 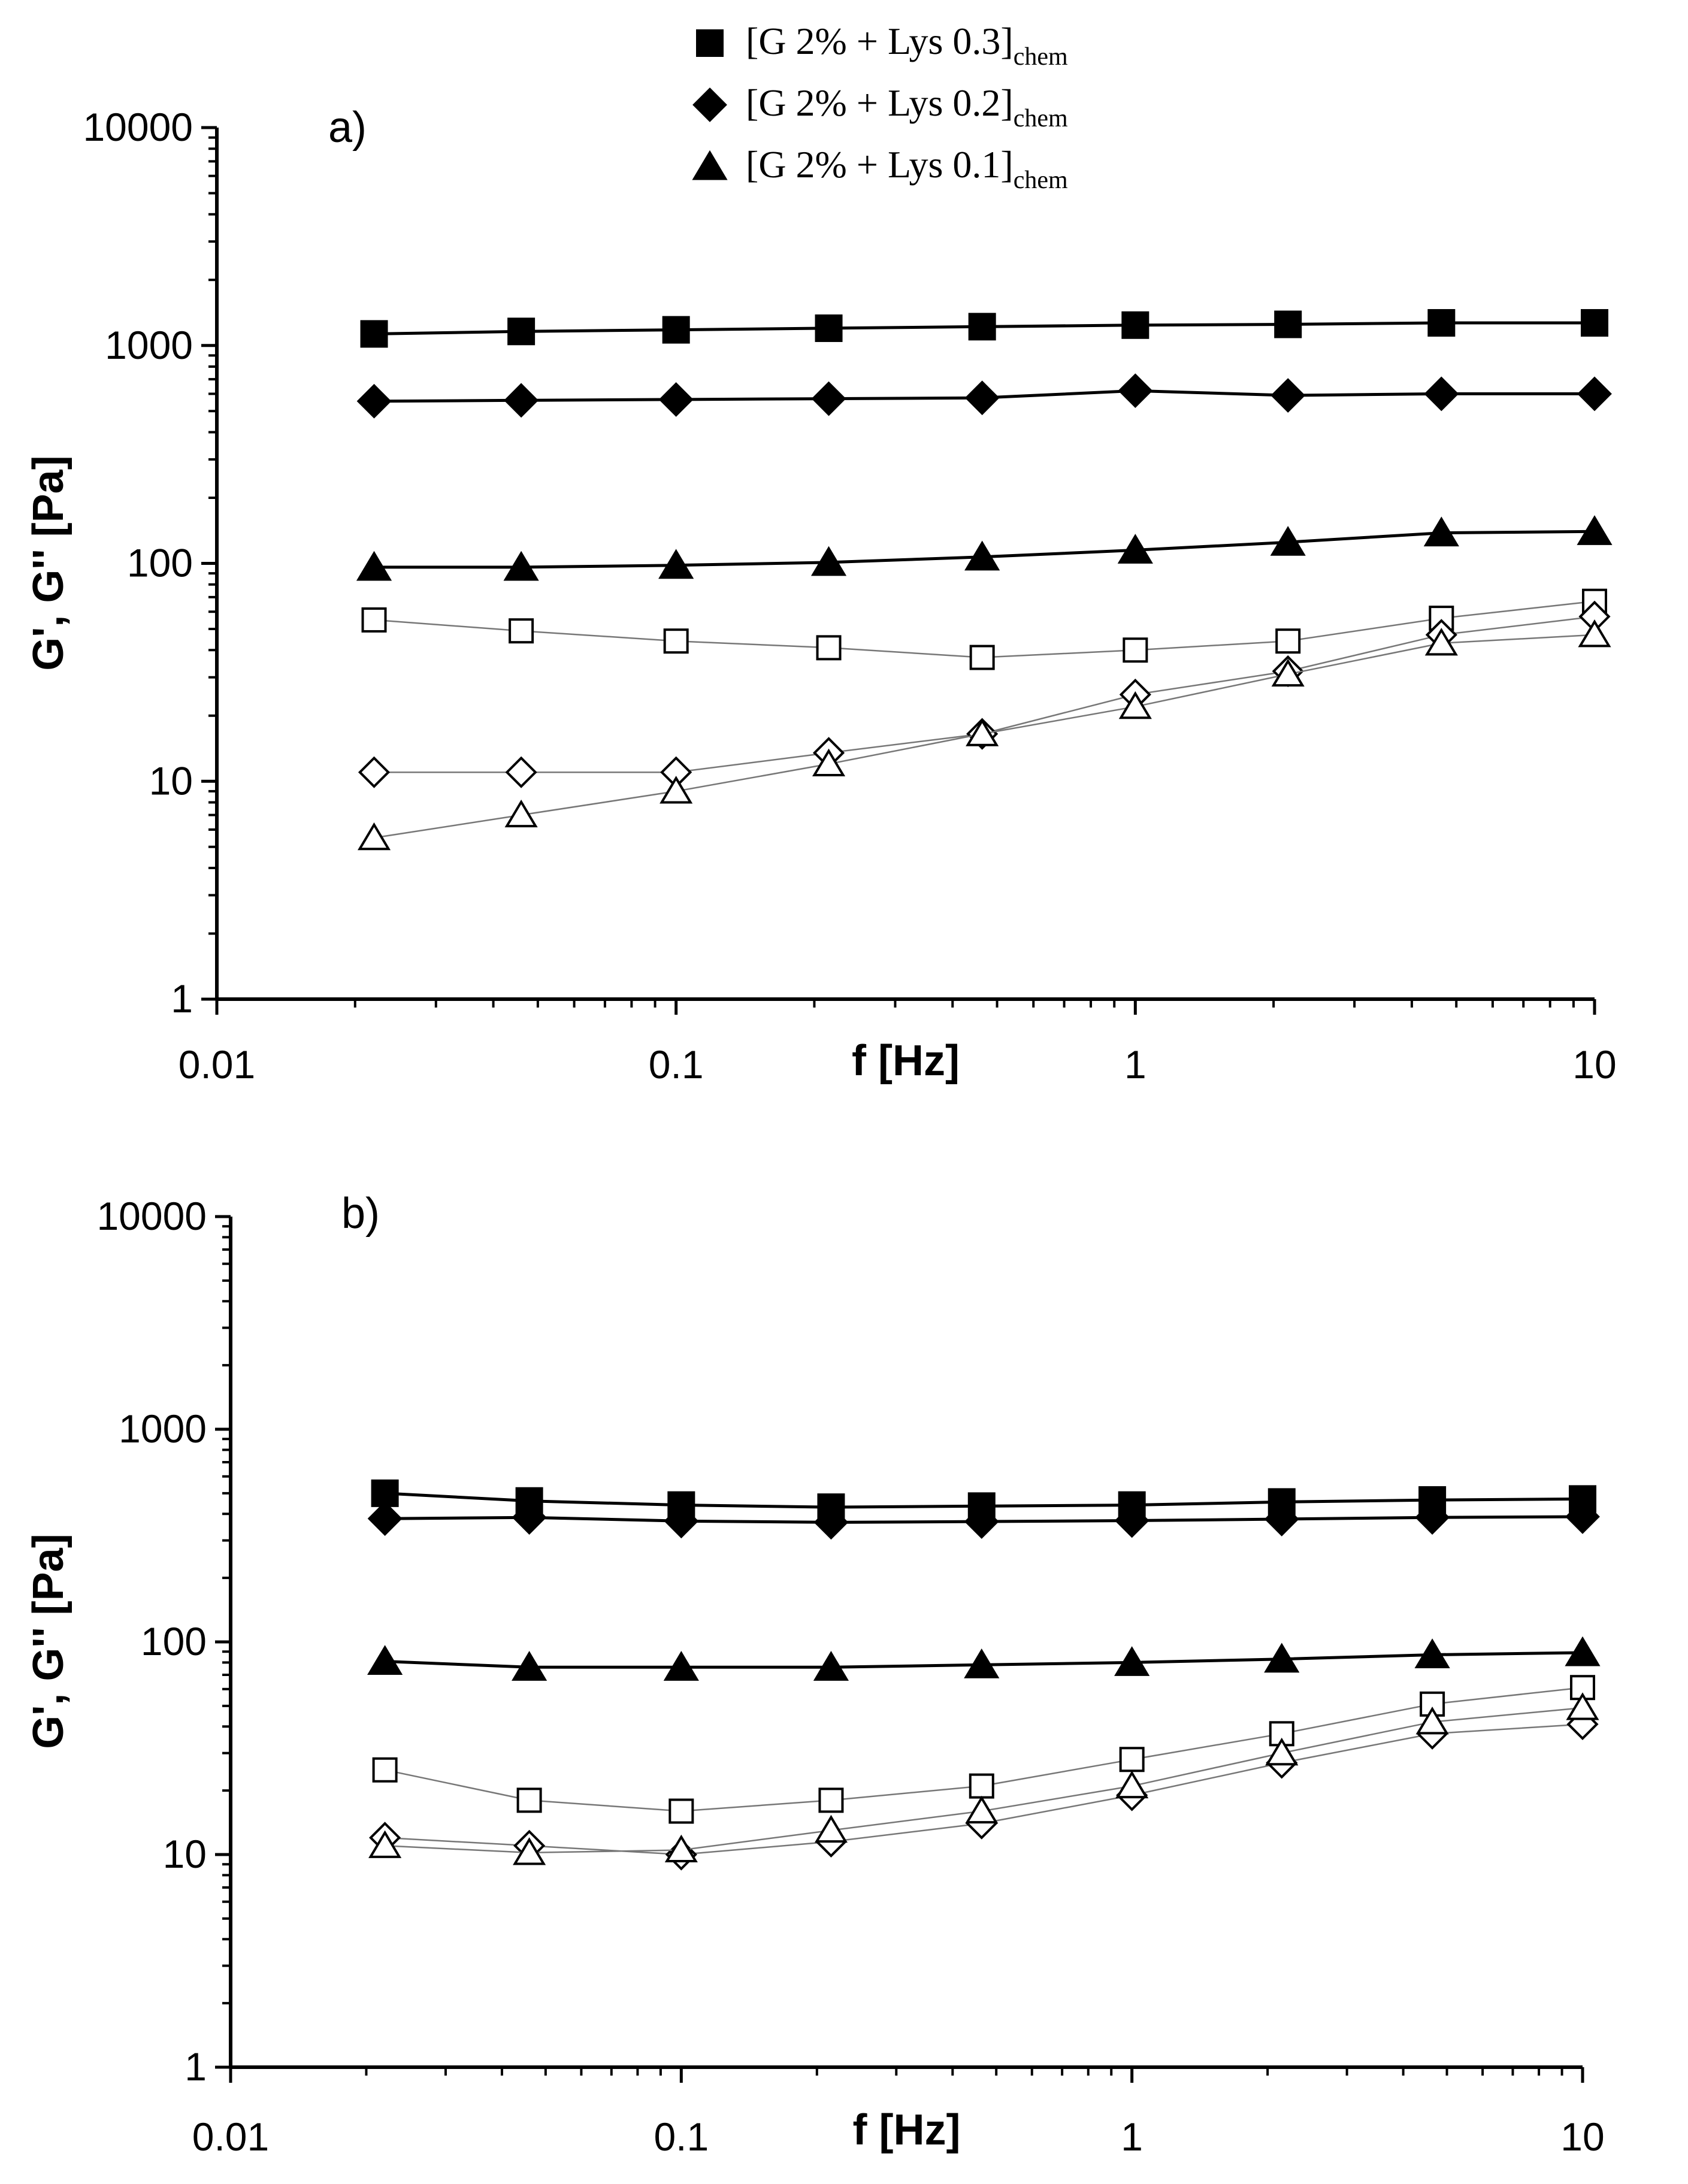 What do you see at coordinates (907, 168) in the screenshot?
I see `legend-label: [G 2% + Lys 0.1]chem` at bounding box center [907, 168].